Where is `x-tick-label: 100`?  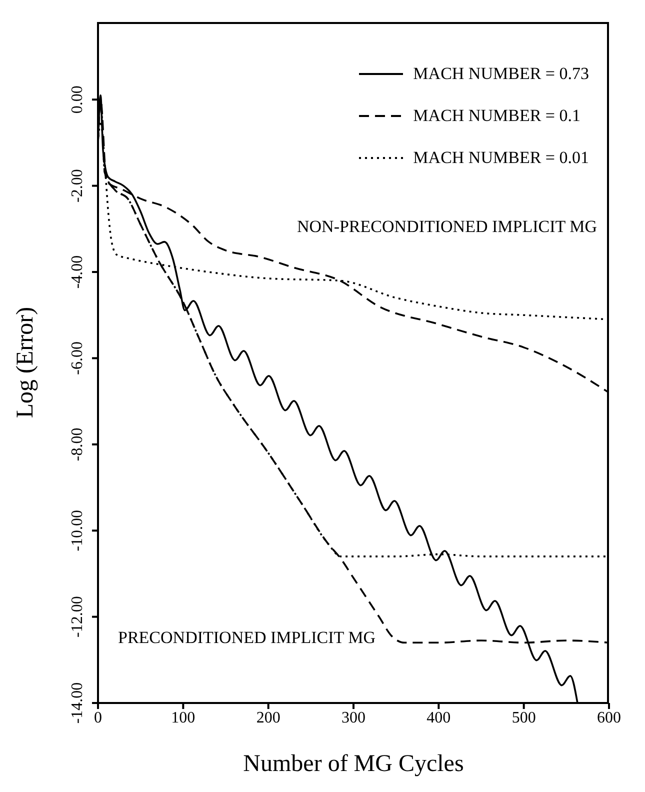
x-tick-label: 100 is located at coordinates (183, 717).